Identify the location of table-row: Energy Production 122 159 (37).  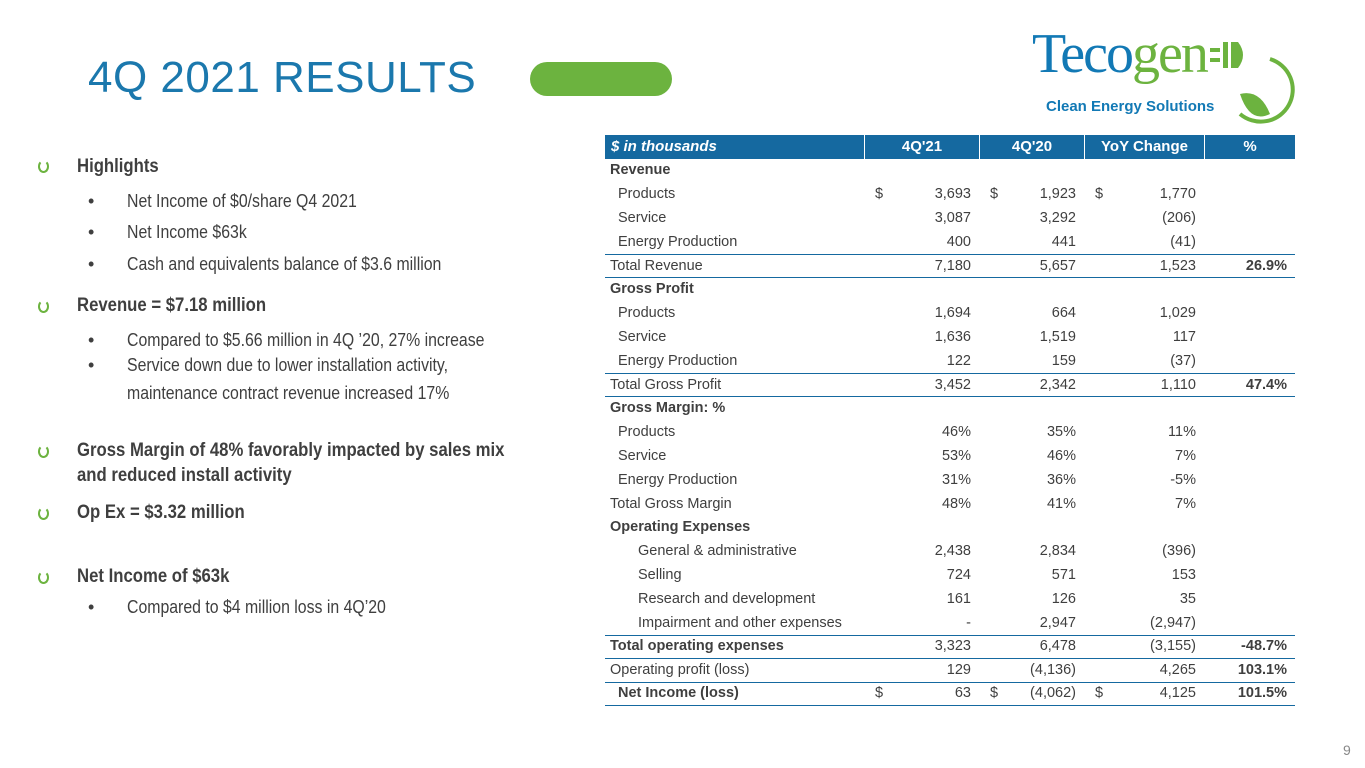
(950, 361).